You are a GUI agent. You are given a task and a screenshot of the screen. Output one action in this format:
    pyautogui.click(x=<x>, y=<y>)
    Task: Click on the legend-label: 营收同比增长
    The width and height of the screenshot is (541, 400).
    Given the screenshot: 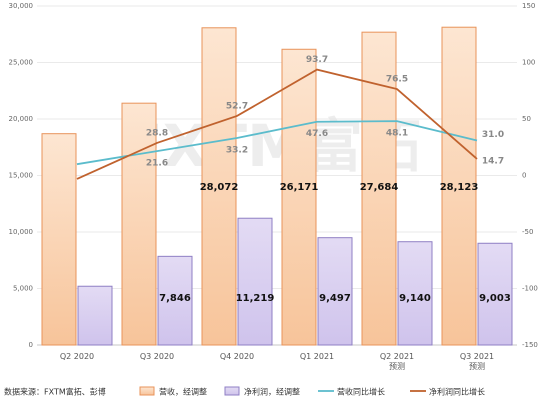 What is the action you would take?
    pyautogui.click(x=361, y=392)
    